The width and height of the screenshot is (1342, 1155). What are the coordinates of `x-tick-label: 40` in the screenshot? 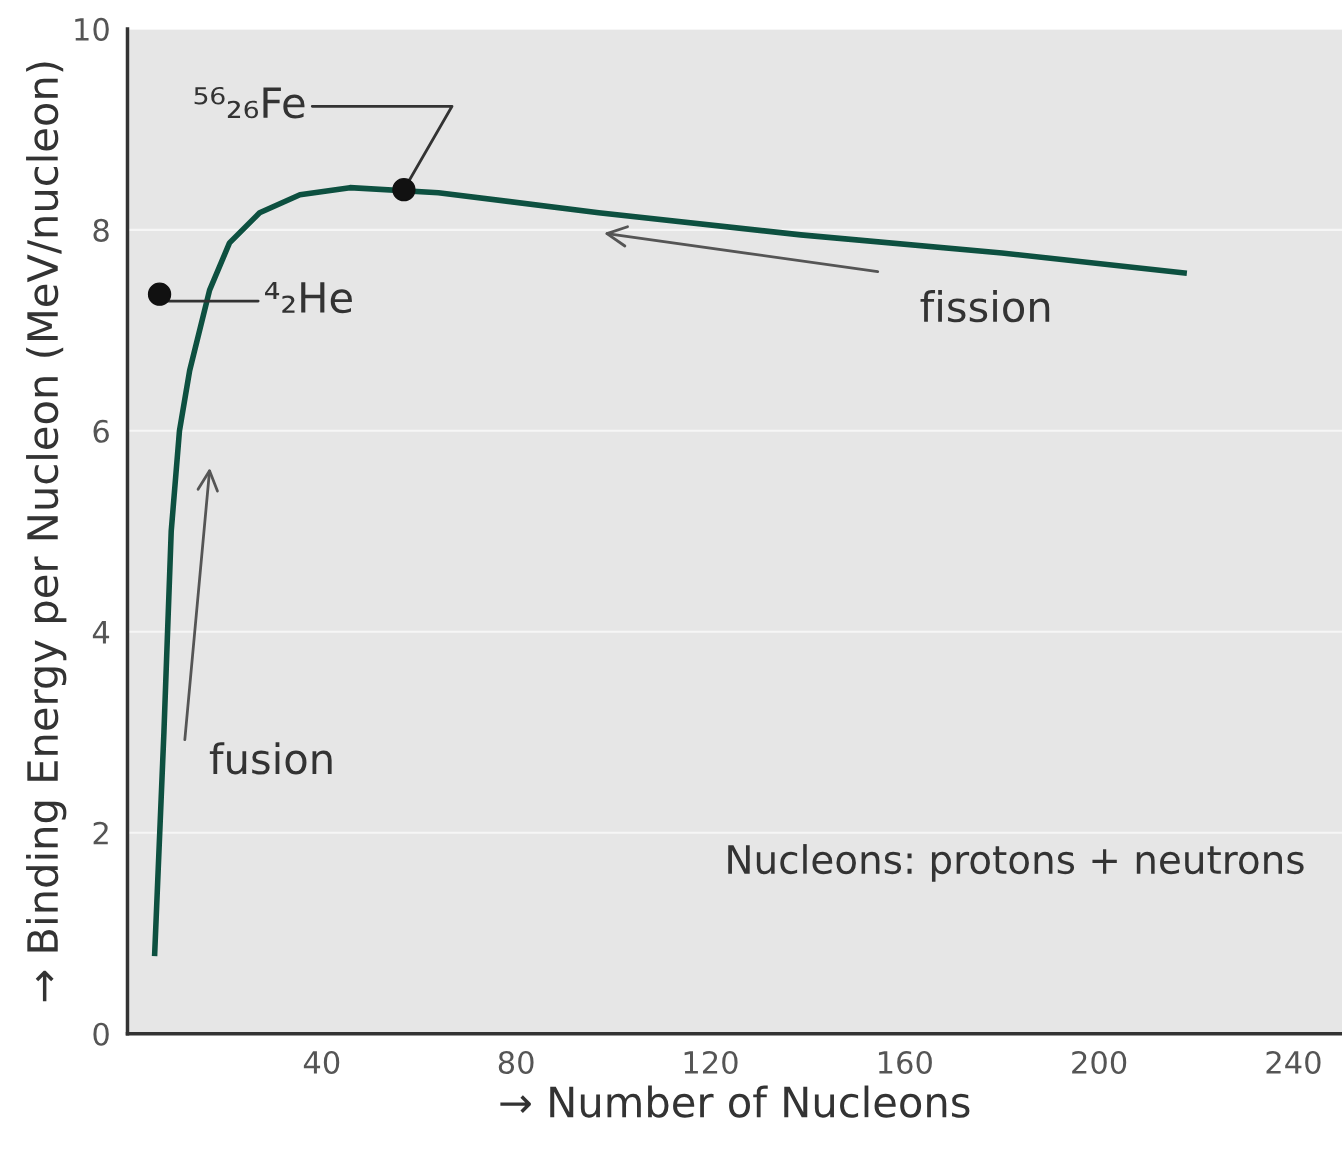 It's located at (321, 1062).